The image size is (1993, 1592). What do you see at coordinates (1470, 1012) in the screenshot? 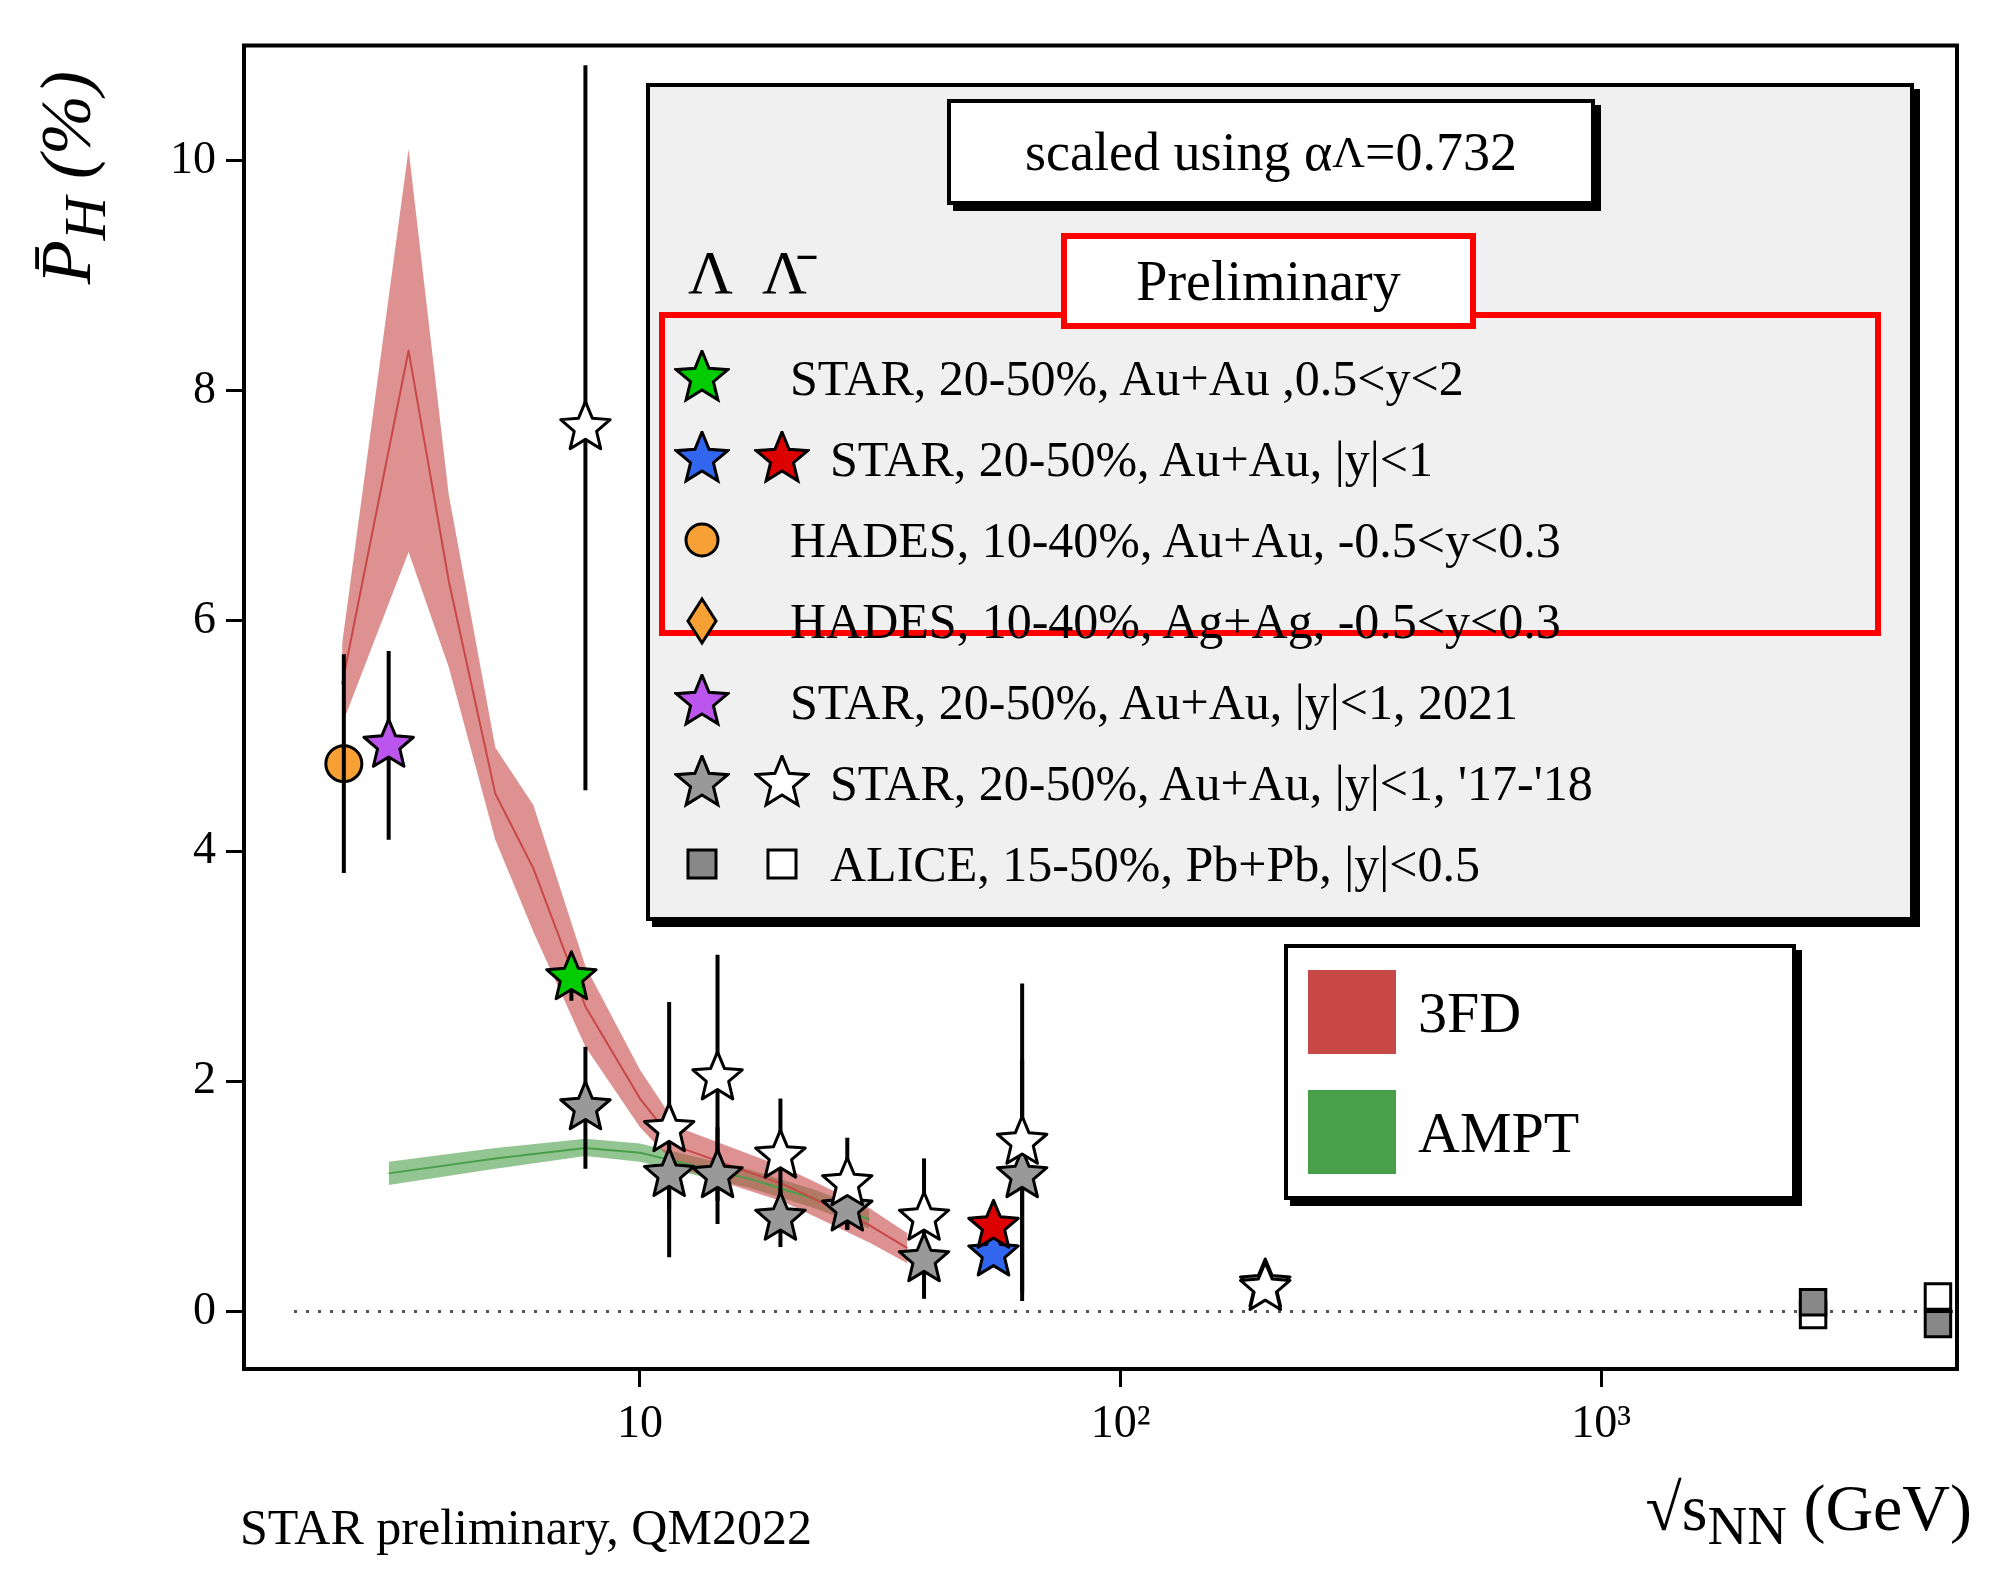
I see `legend-label: 3FD` at bounding box center [1470, 1012].